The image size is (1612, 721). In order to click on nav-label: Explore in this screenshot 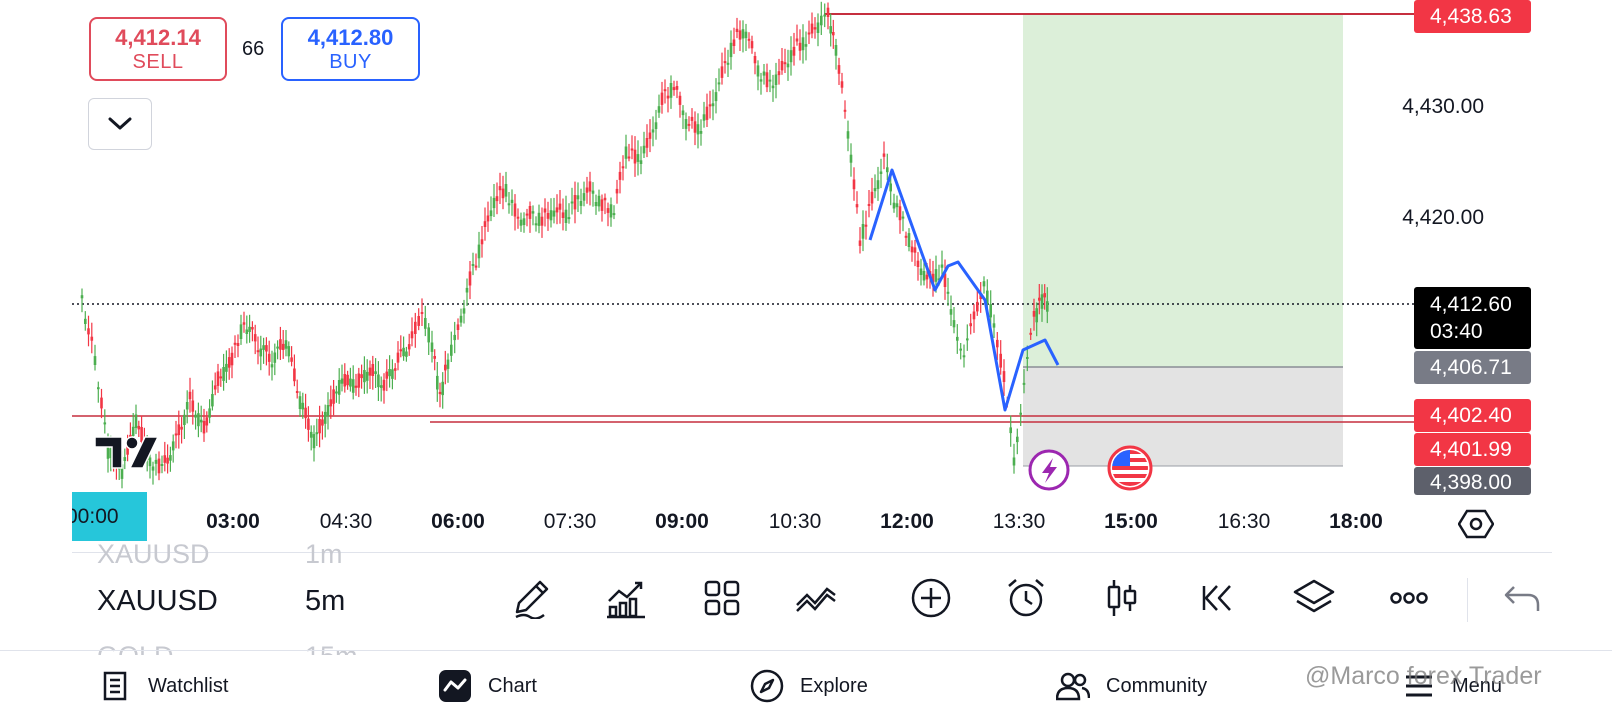, I will do `click(834, 685)`.